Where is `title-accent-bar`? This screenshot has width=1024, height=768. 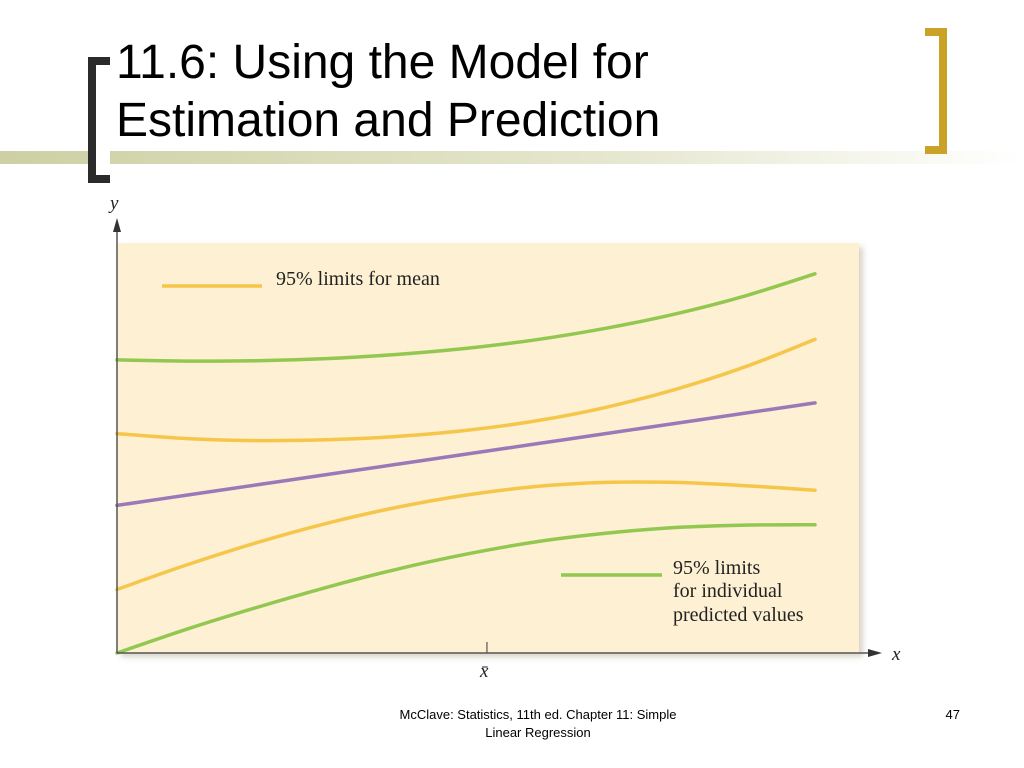
title-accent-bar is located at coordinates (512, 157).